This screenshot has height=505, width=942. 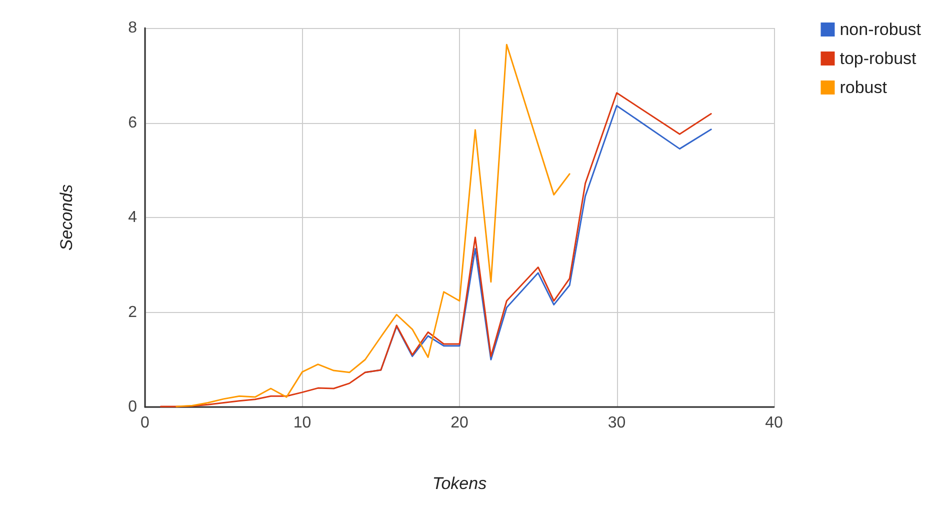 I want to click on x-tick-label: 0, so click(x=145, y=423).